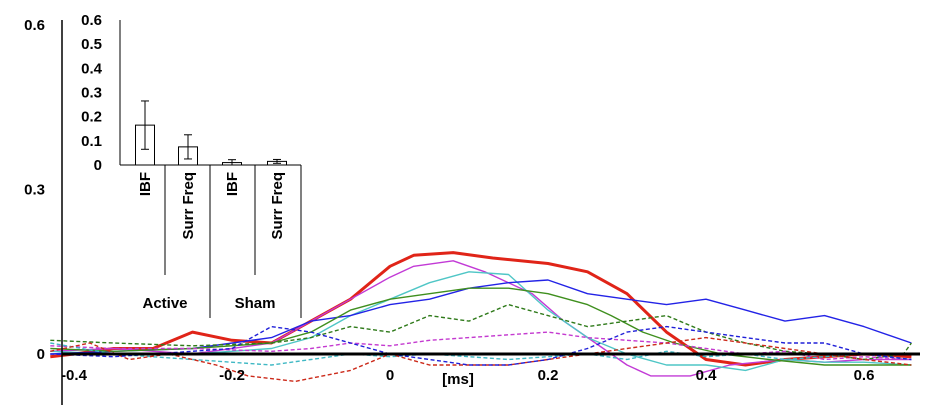  I want to click on y-tick-label: 0.6, so click(34, 25).